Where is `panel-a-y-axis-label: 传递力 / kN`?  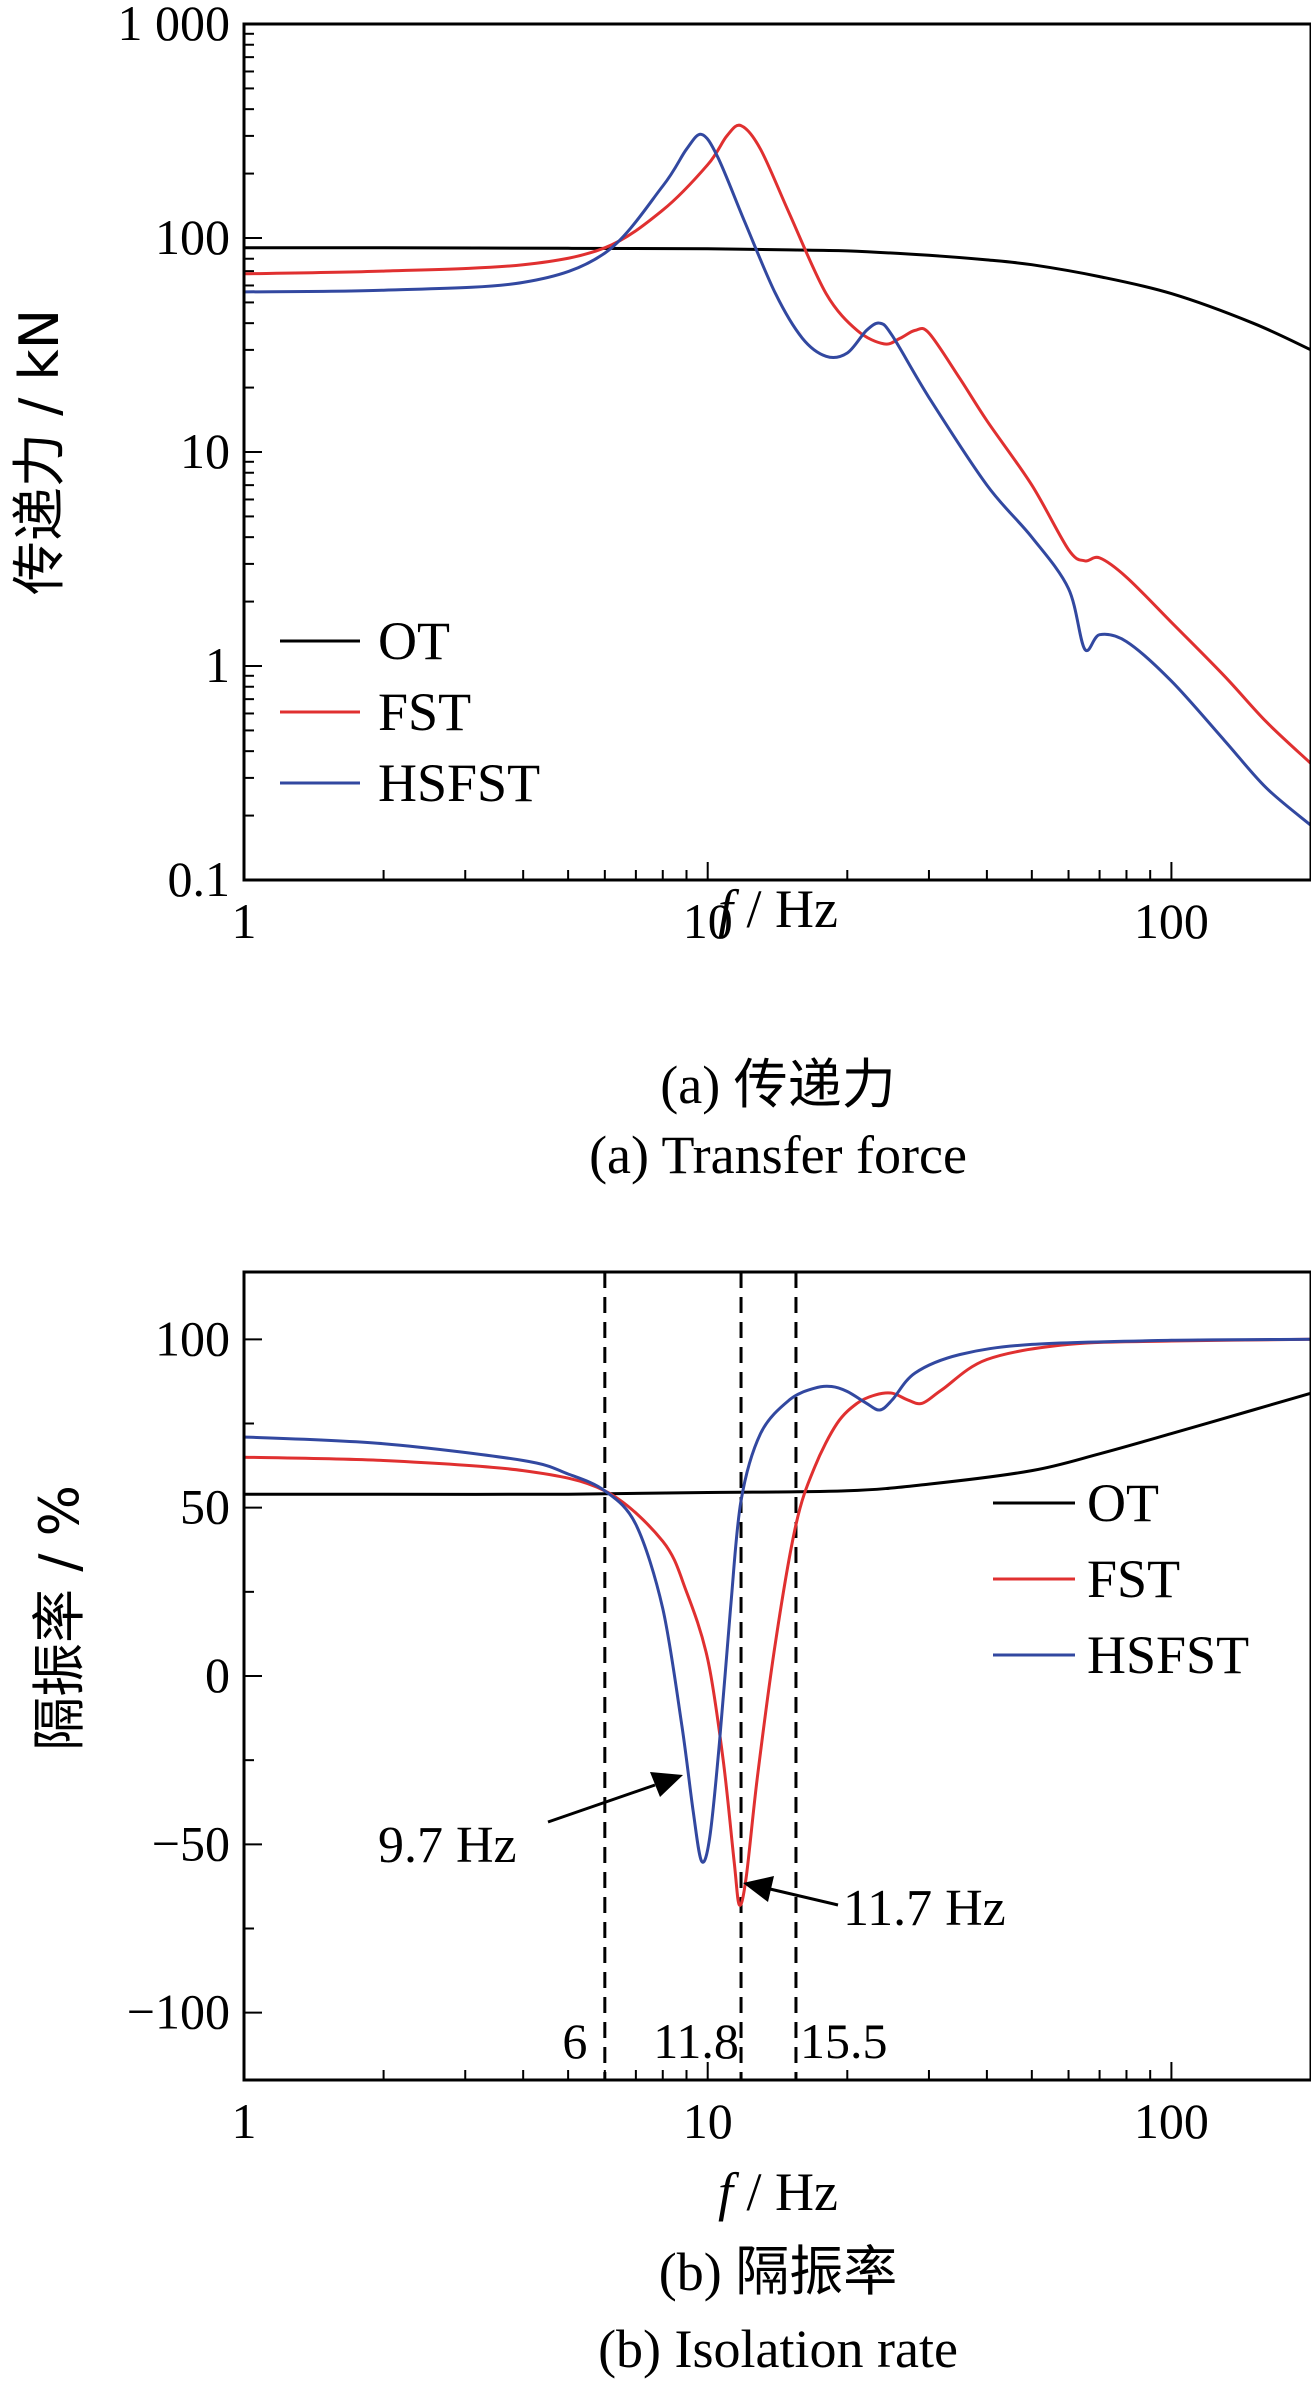 panel-a-y-axis-label: 传递力 / kN is located at coordinates (39, 452).